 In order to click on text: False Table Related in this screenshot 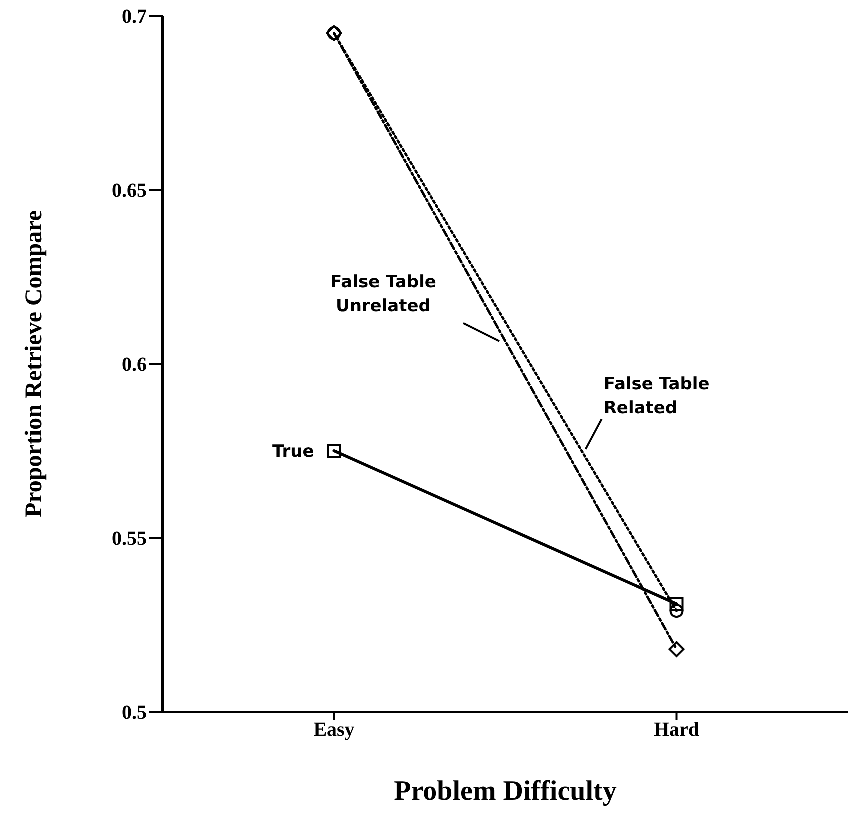, I will do `click(657, 396)`.